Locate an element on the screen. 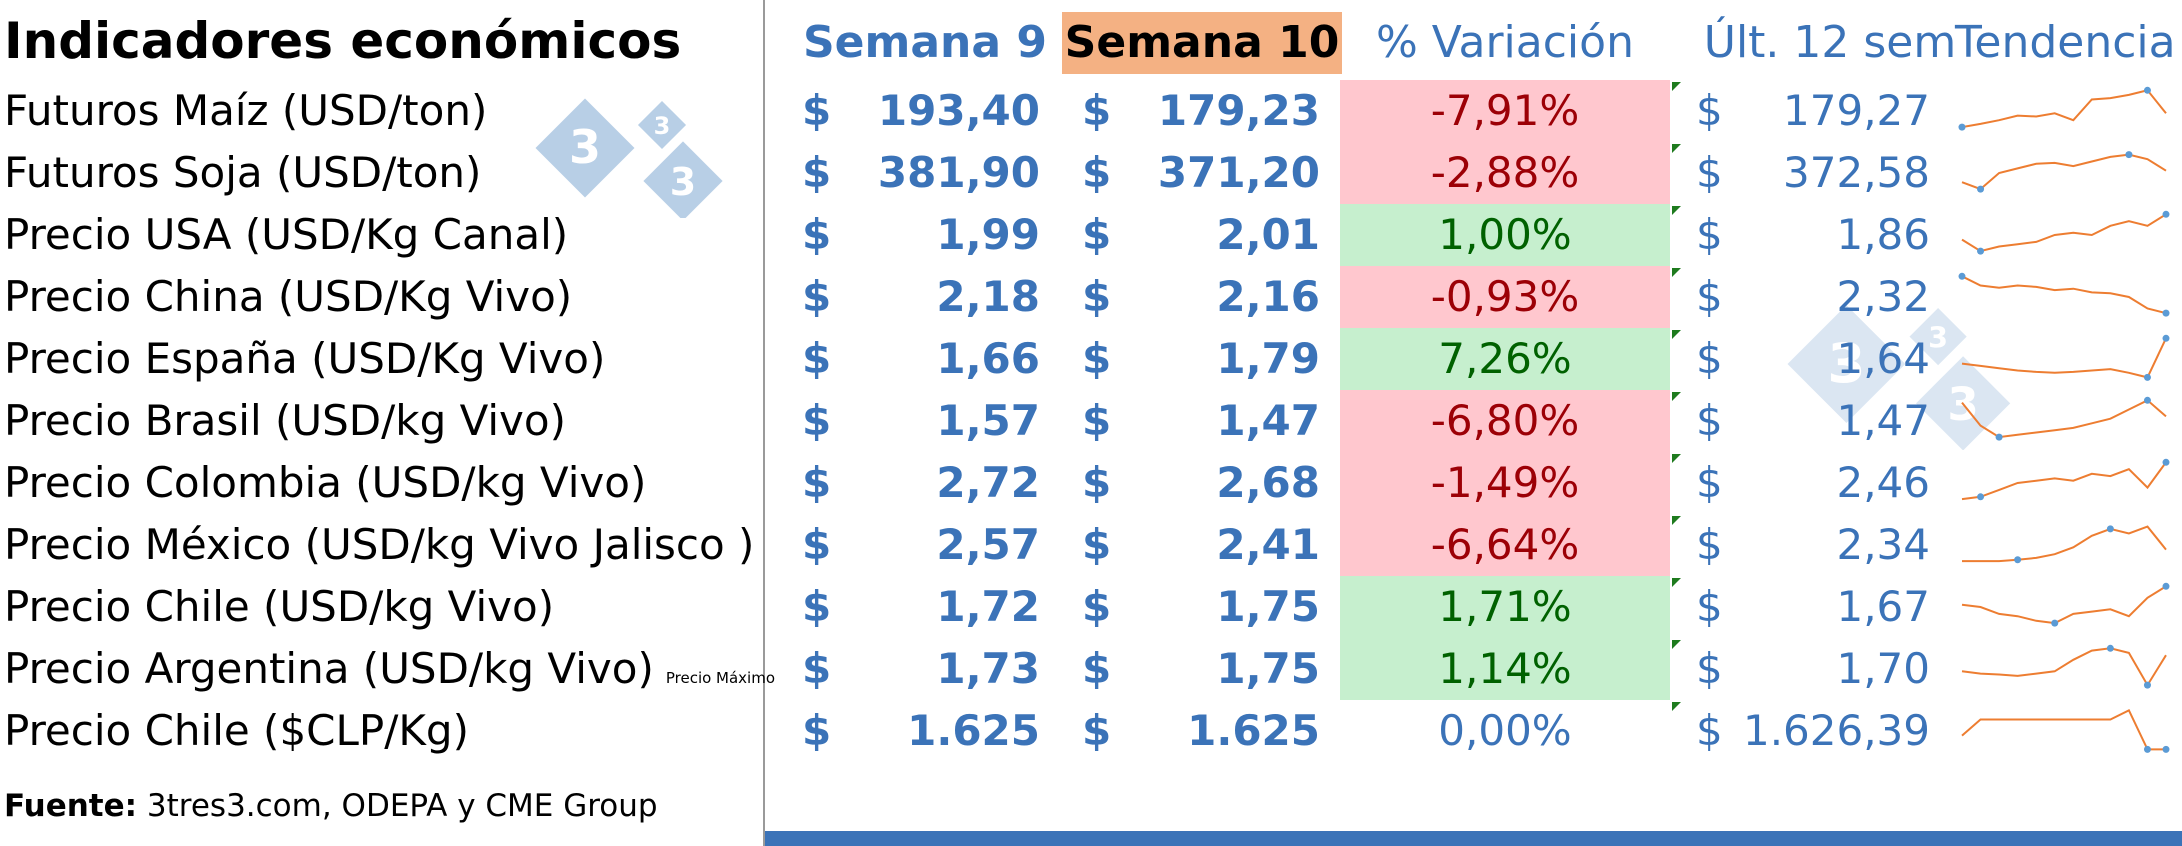 Image resolution: width=2182 pixels, height=846 pixels. value-week9: 2,57 is located at coordinates (988, 544).